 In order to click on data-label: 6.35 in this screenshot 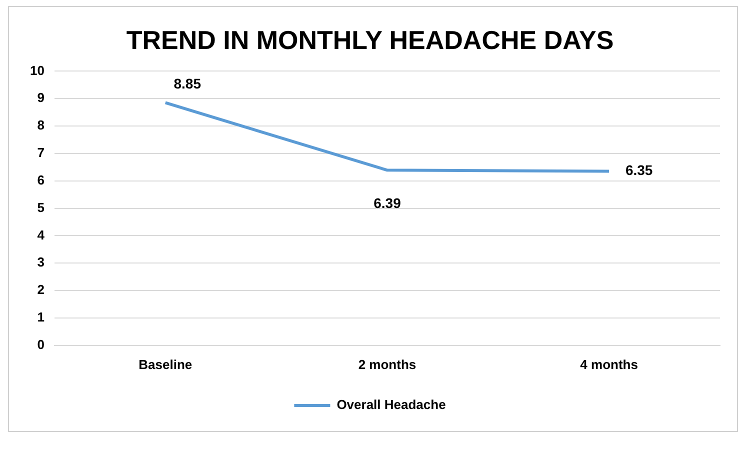, I will do `click(639, 170)`.